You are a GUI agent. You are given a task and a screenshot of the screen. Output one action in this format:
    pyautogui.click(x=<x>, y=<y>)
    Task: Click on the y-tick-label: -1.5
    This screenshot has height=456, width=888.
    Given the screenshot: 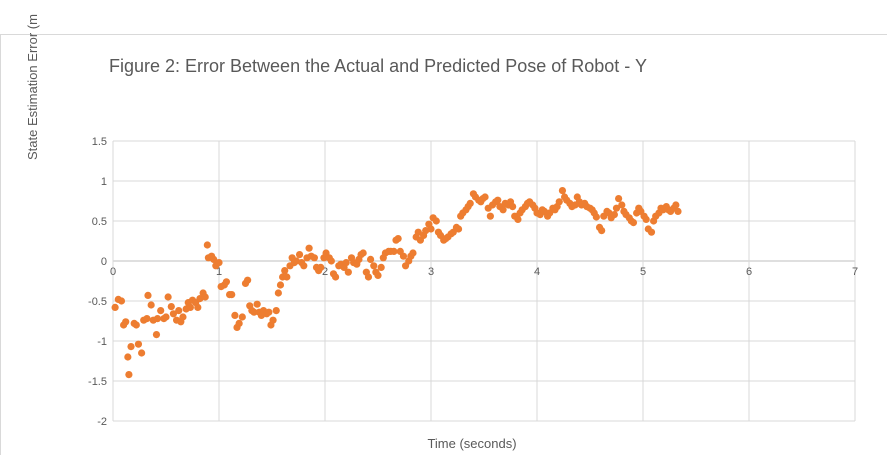 What is the action you would take?
    pyautogui.click(x=97, y=382)
    